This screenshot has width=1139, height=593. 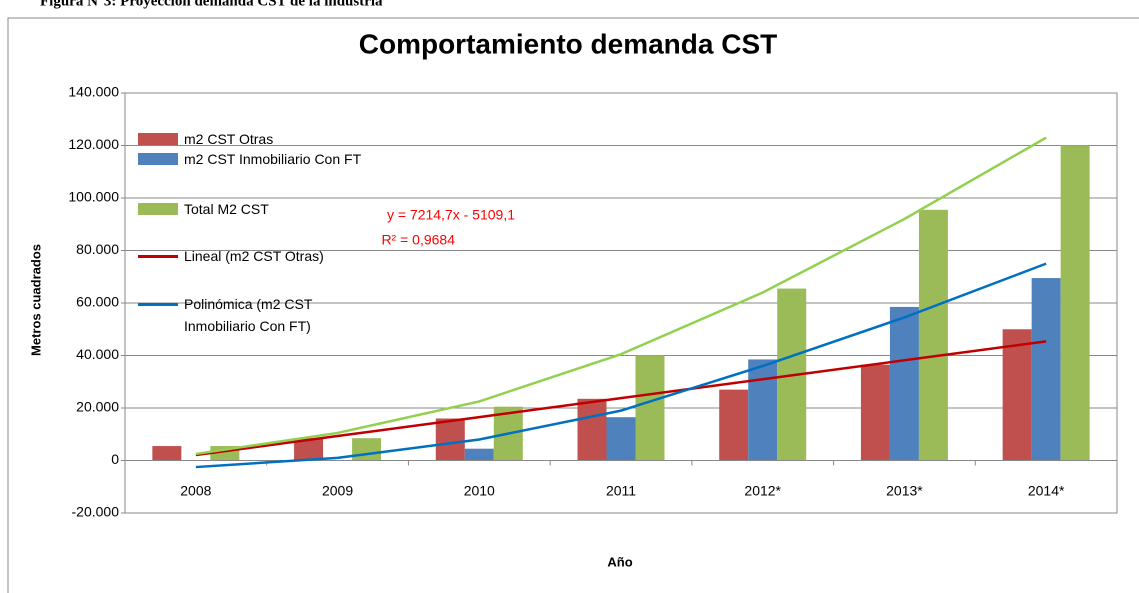 I want to click on y-tick-label: 20.000, so click(x=97, y=407).